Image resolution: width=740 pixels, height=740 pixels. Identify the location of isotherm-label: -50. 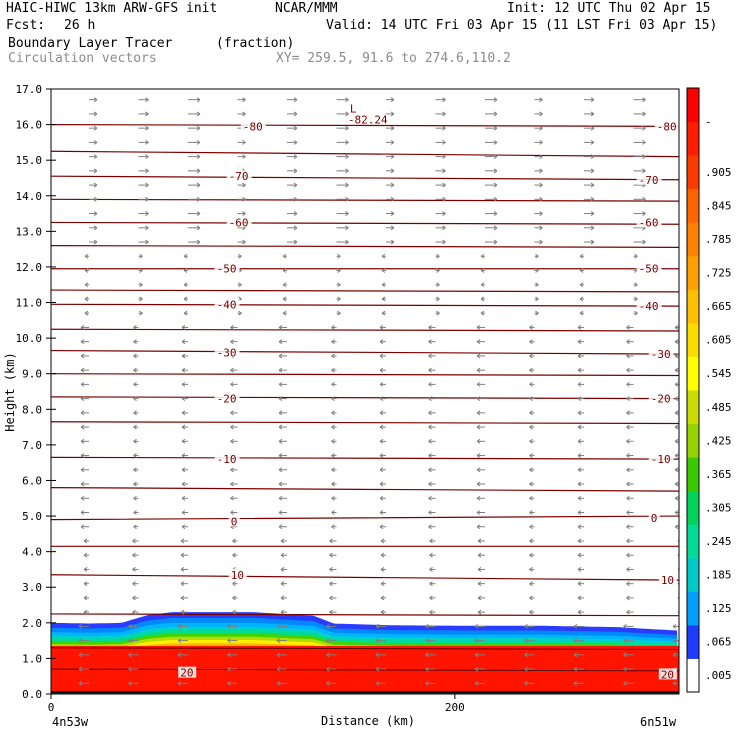
(649, 269).